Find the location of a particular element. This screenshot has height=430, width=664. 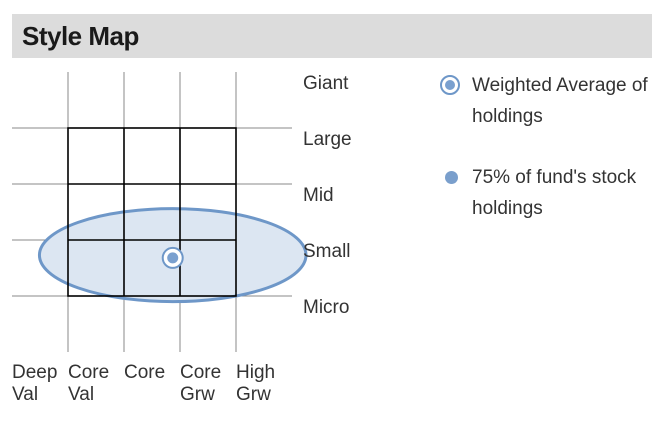

x-tick-2-line-2: Val is located at coordinates (81, 394).